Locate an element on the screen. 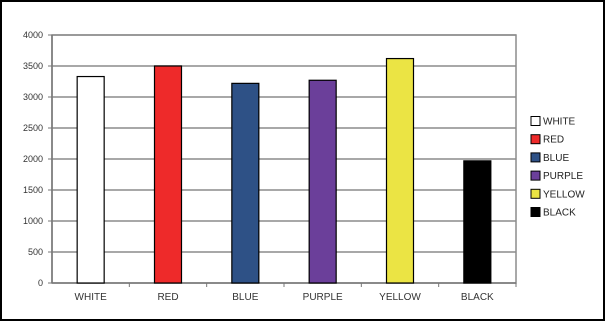 The width and height of the screenshot is (605, 321). y-tick-labels: 0 500 1000 1500 2000 2500 3000 3500 4000 is located at coordinates (33, 159).